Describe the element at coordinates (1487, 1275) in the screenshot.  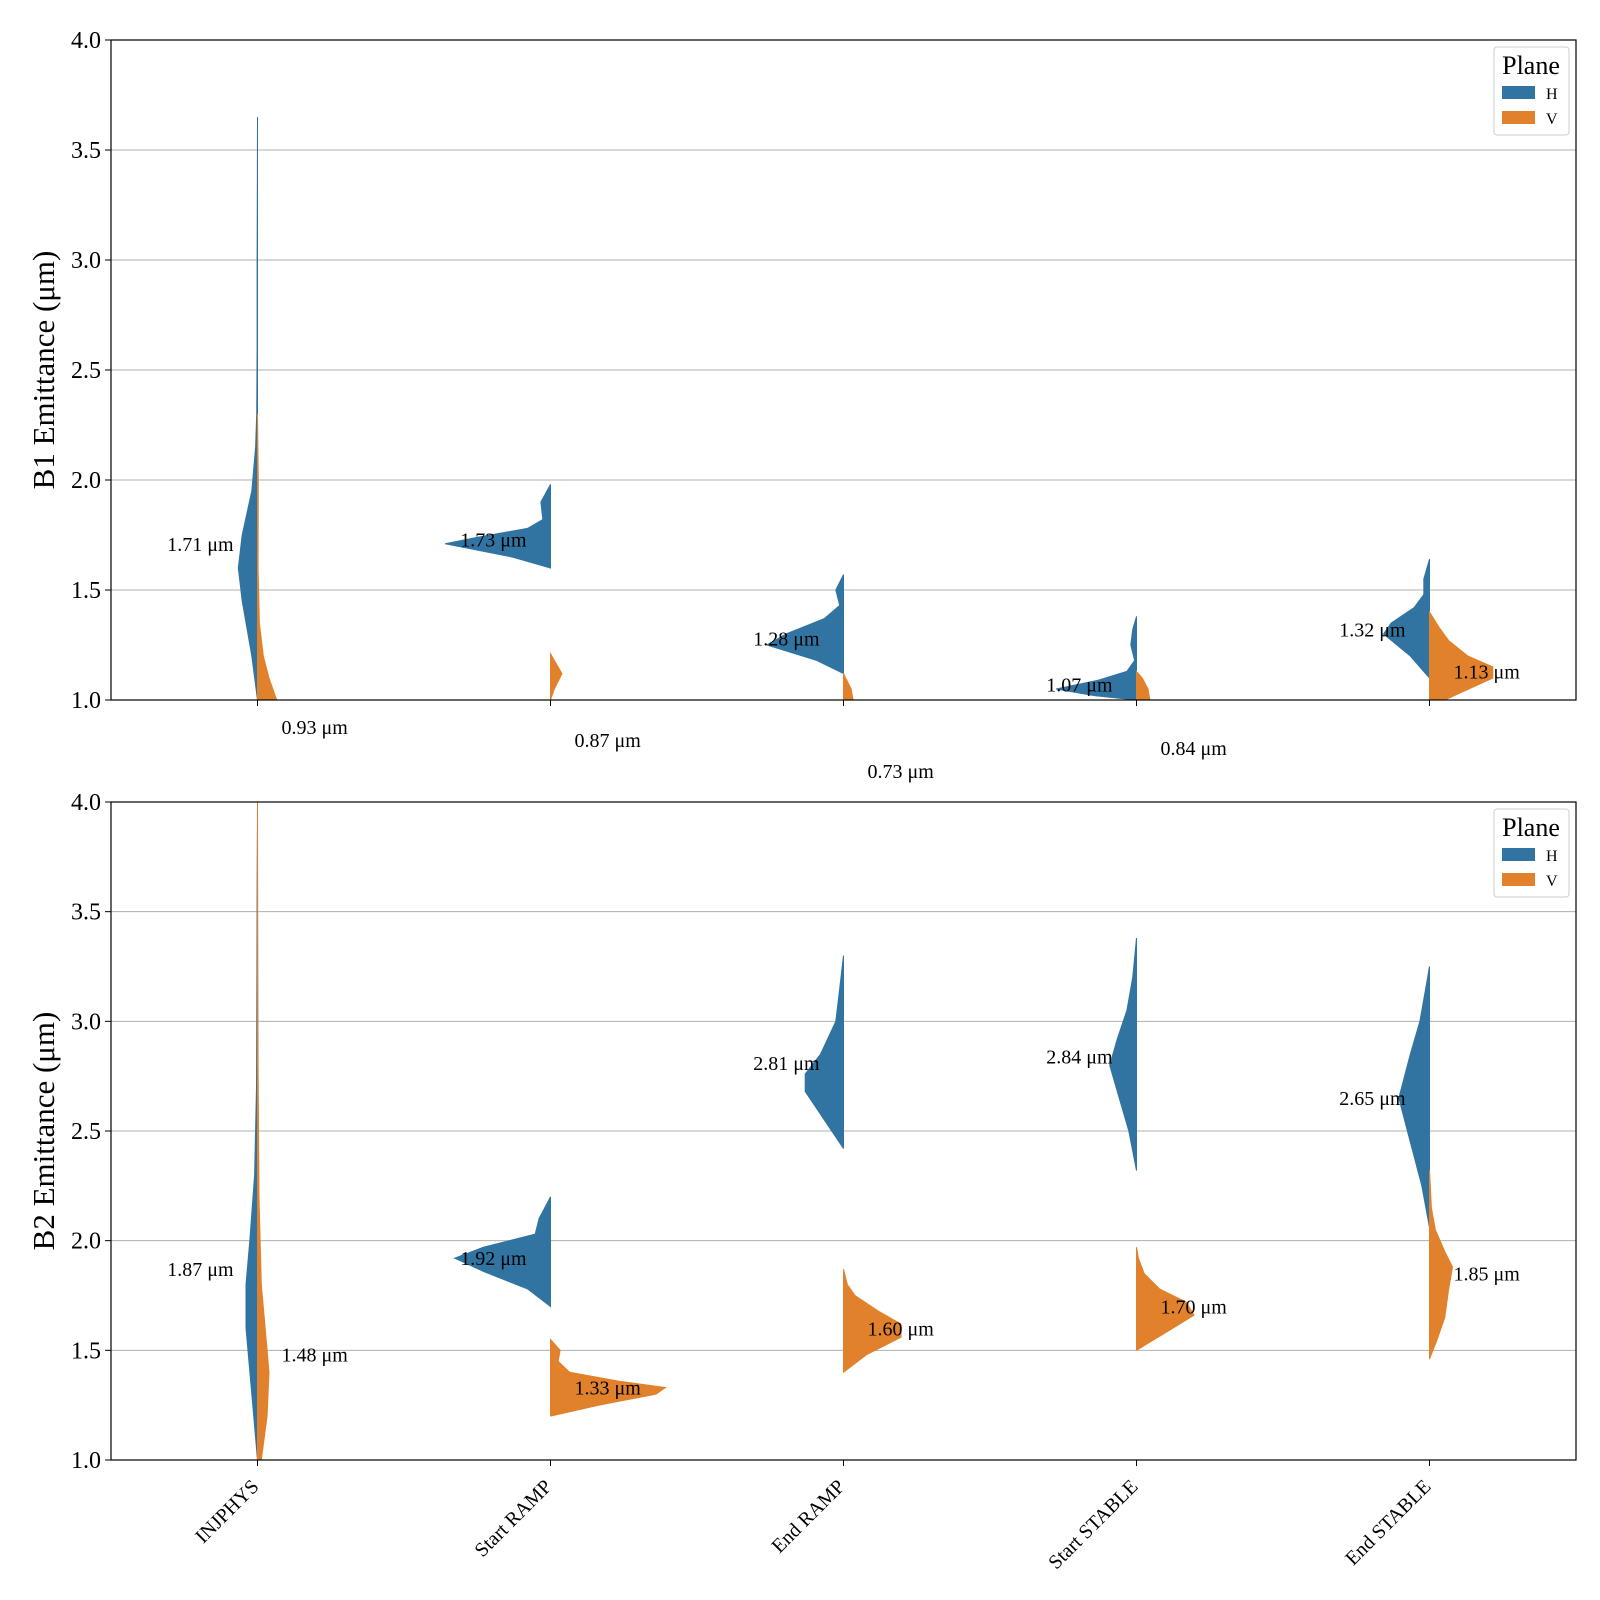
I see `median-label-v: 1.85 μm` at that location.